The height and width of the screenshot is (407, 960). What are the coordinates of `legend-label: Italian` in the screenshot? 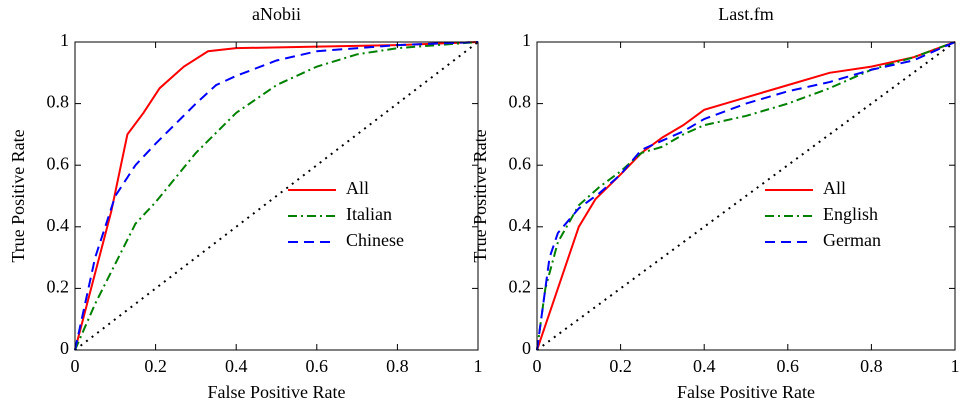 It's located at (369, 214).